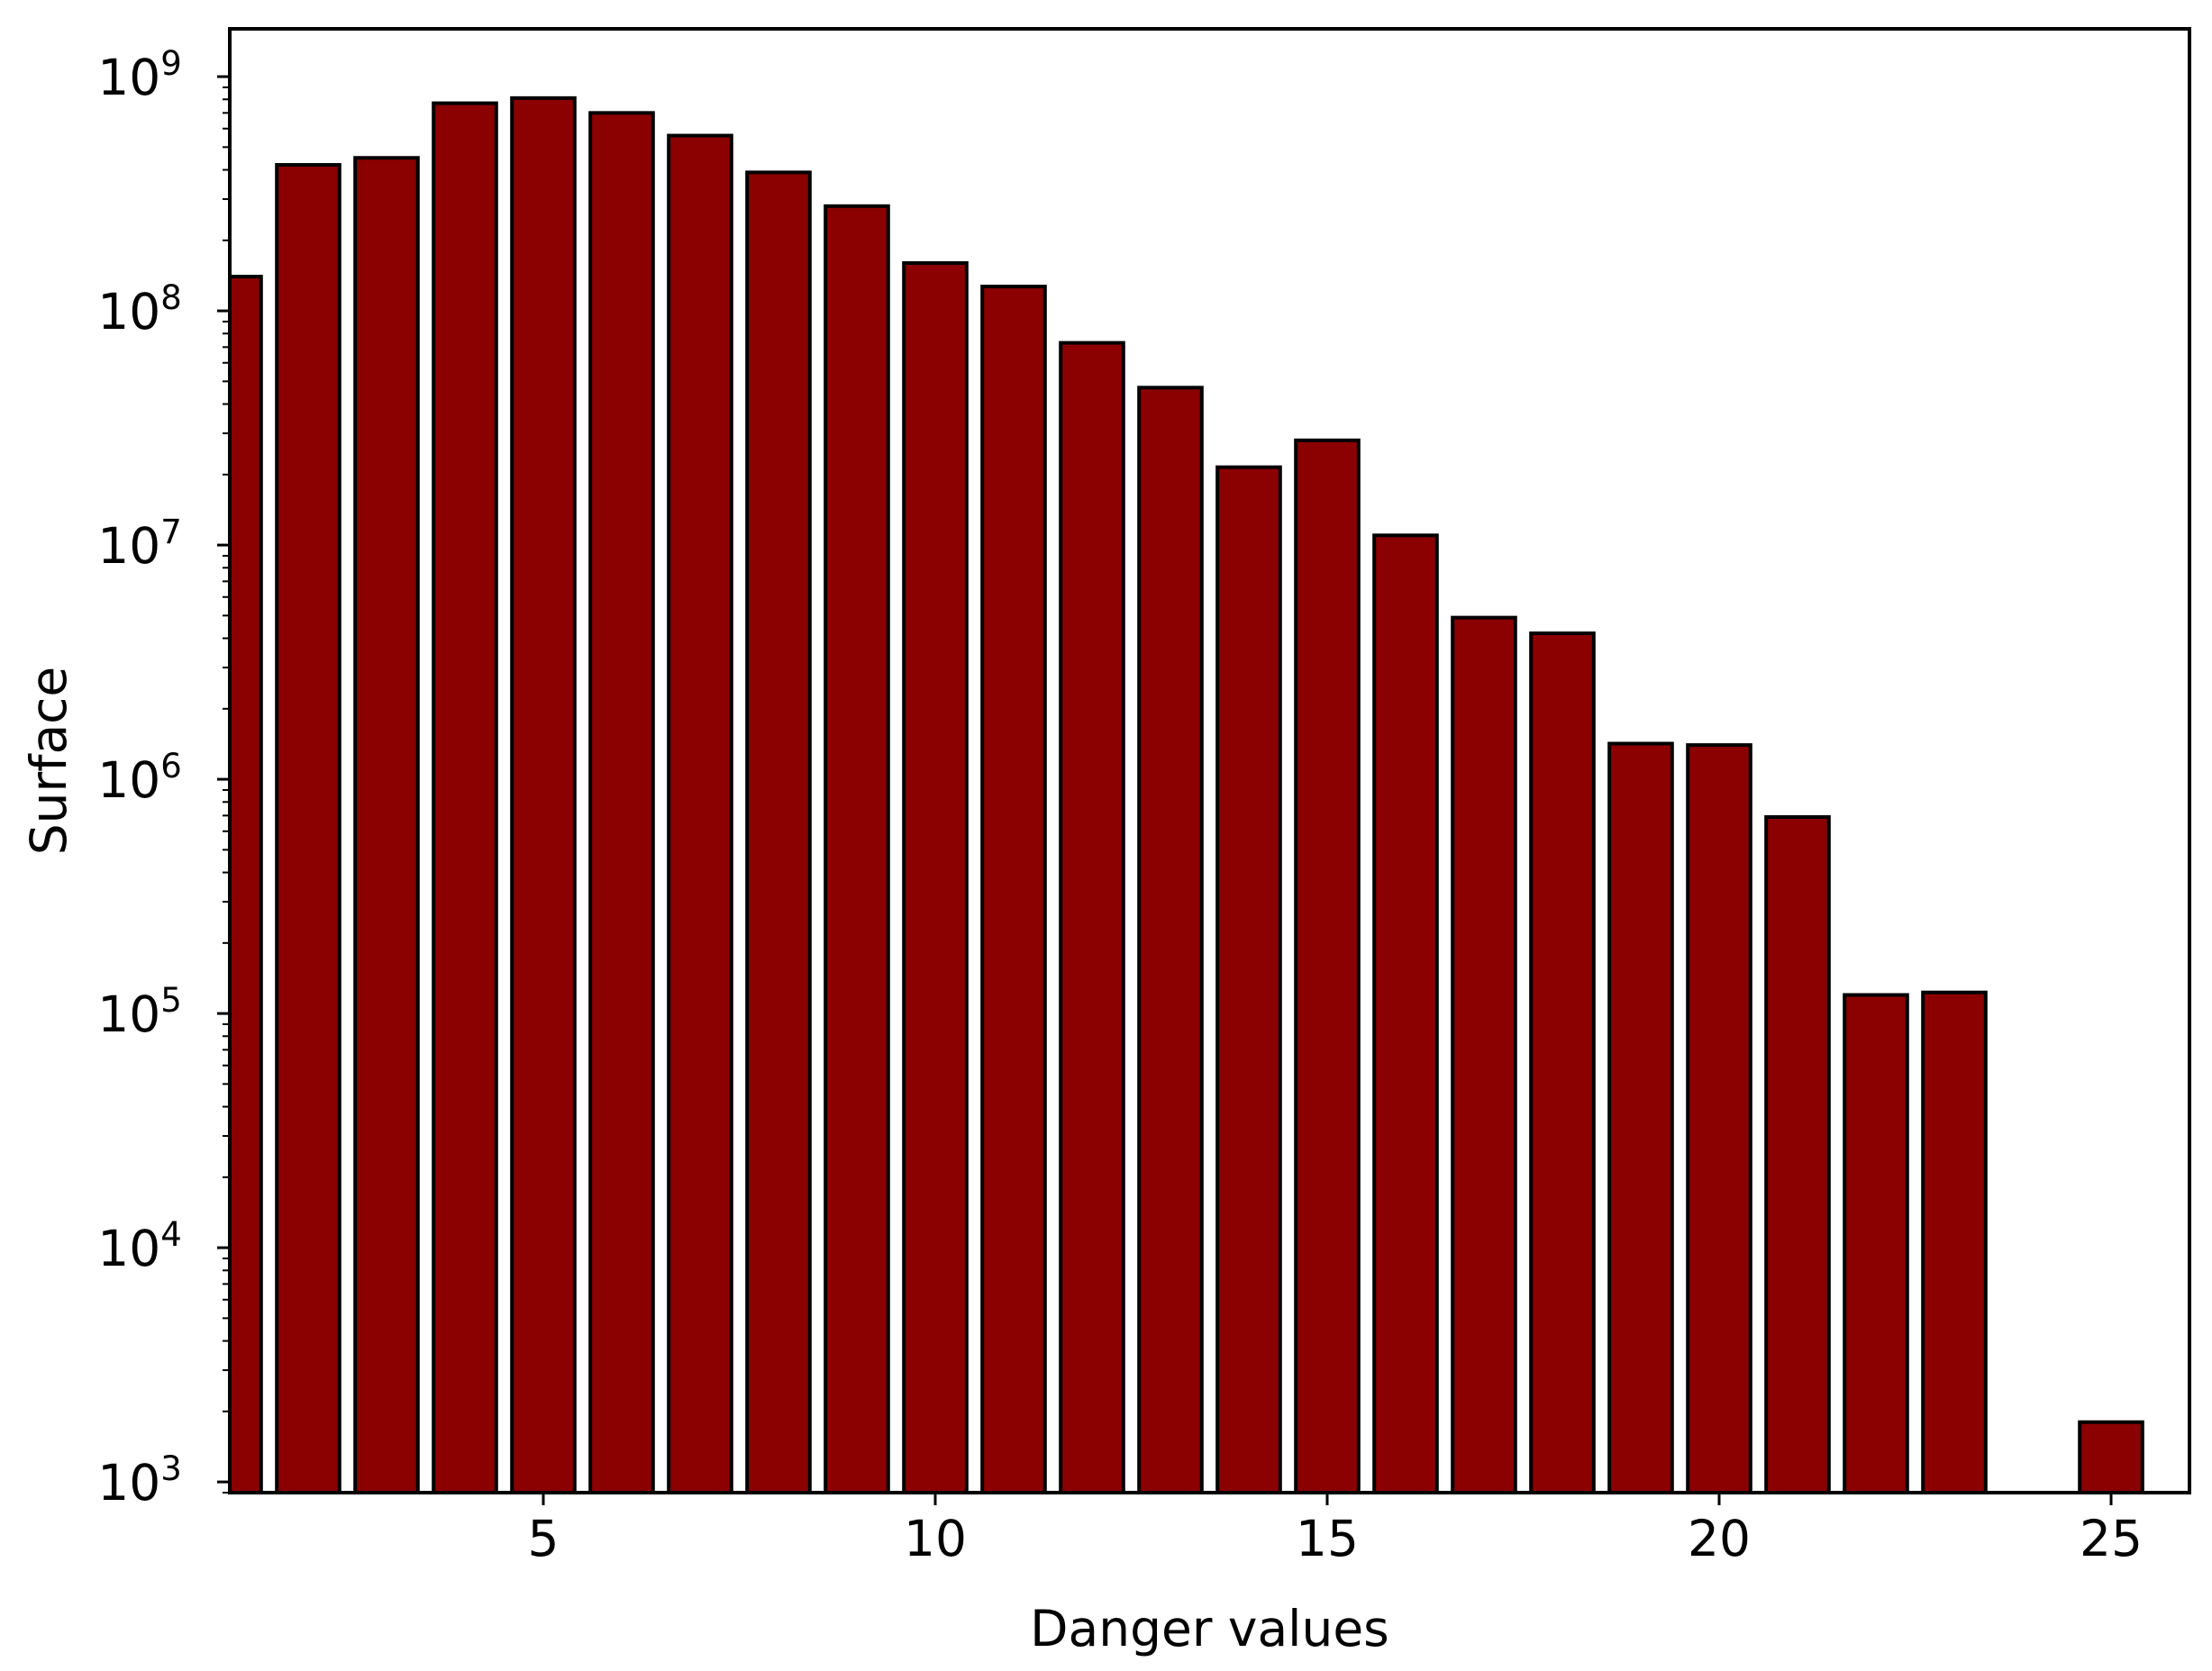  Describe the element at coordinates (139, 75) in the screenshot. I see `y-tick-label: 10⁹` at that location.